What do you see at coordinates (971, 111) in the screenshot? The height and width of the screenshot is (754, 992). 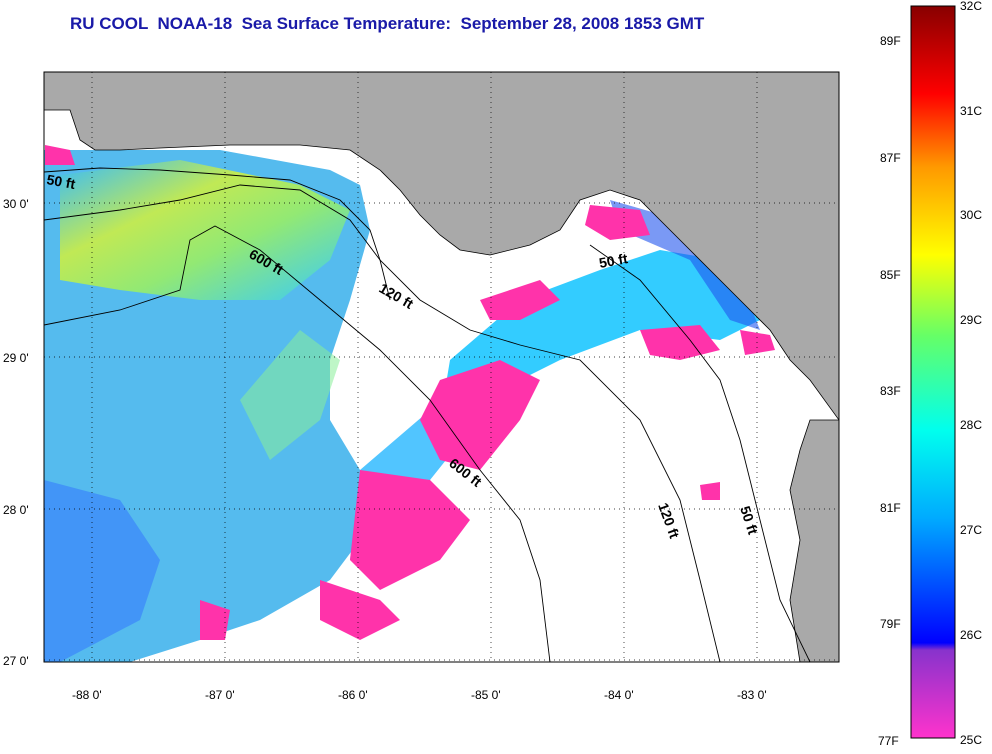 I see `colorbar-c-label: 31C` at bounding box center [971, 111].